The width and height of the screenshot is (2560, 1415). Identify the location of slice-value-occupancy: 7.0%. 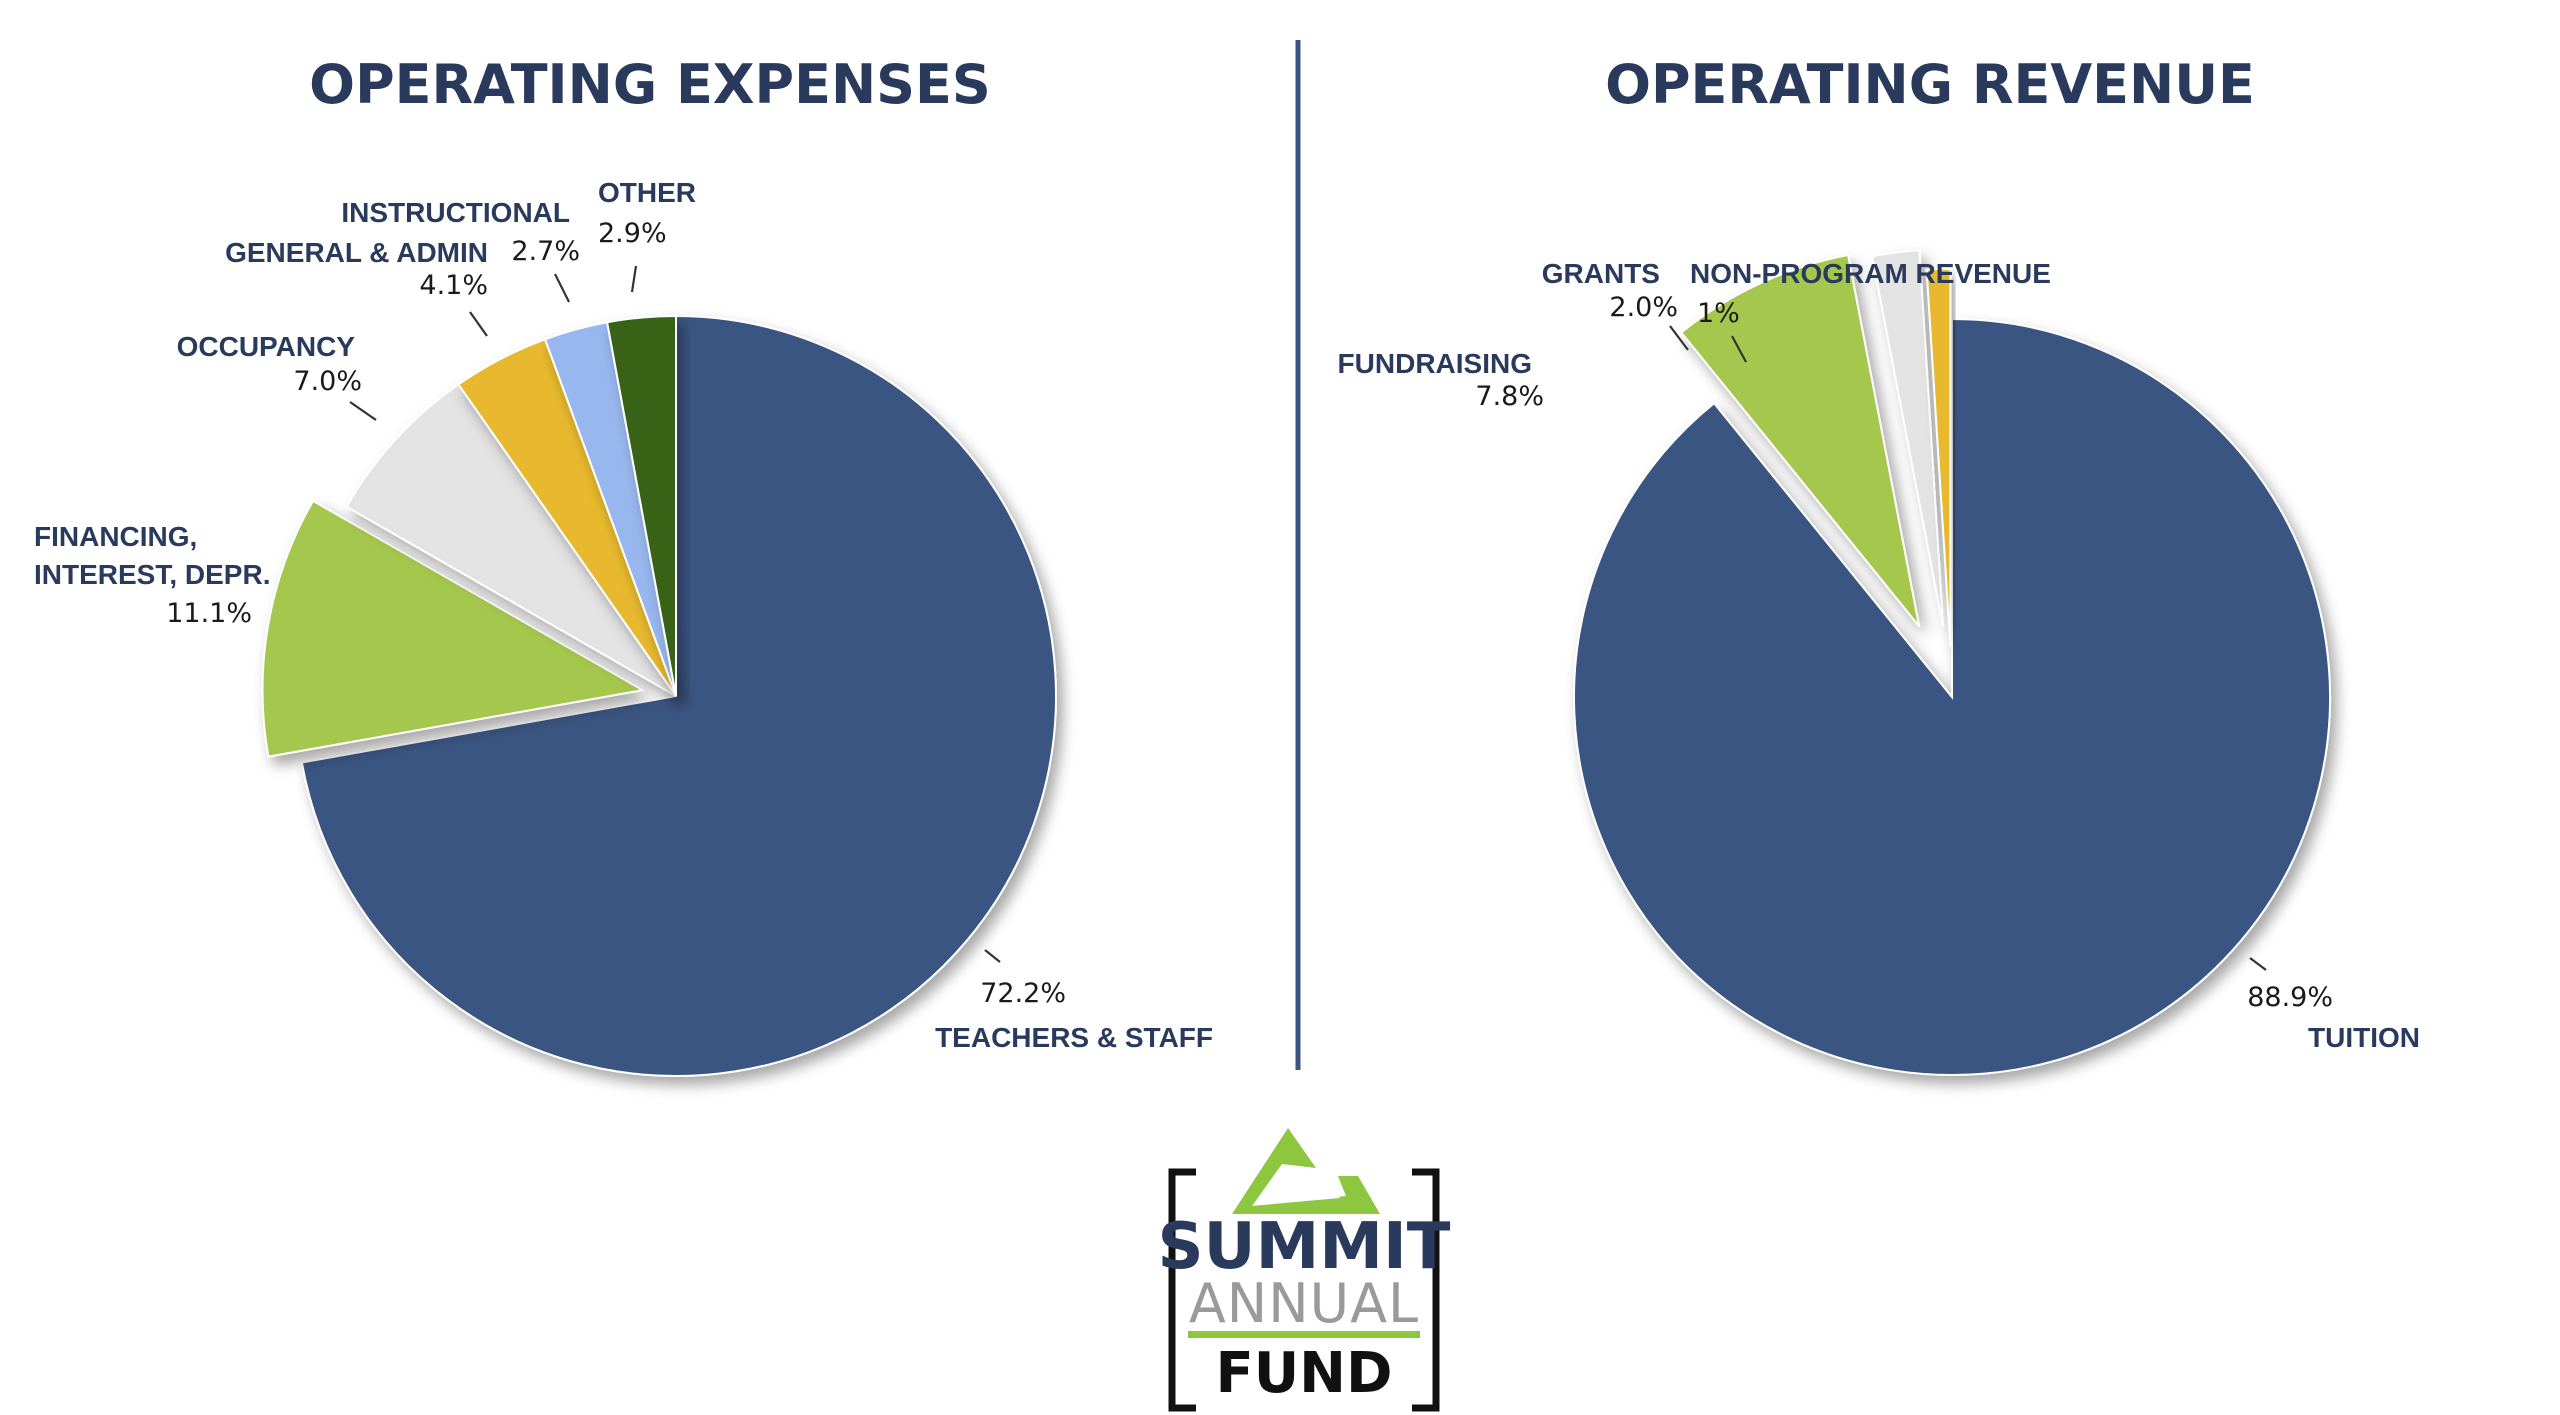
(327, 381).